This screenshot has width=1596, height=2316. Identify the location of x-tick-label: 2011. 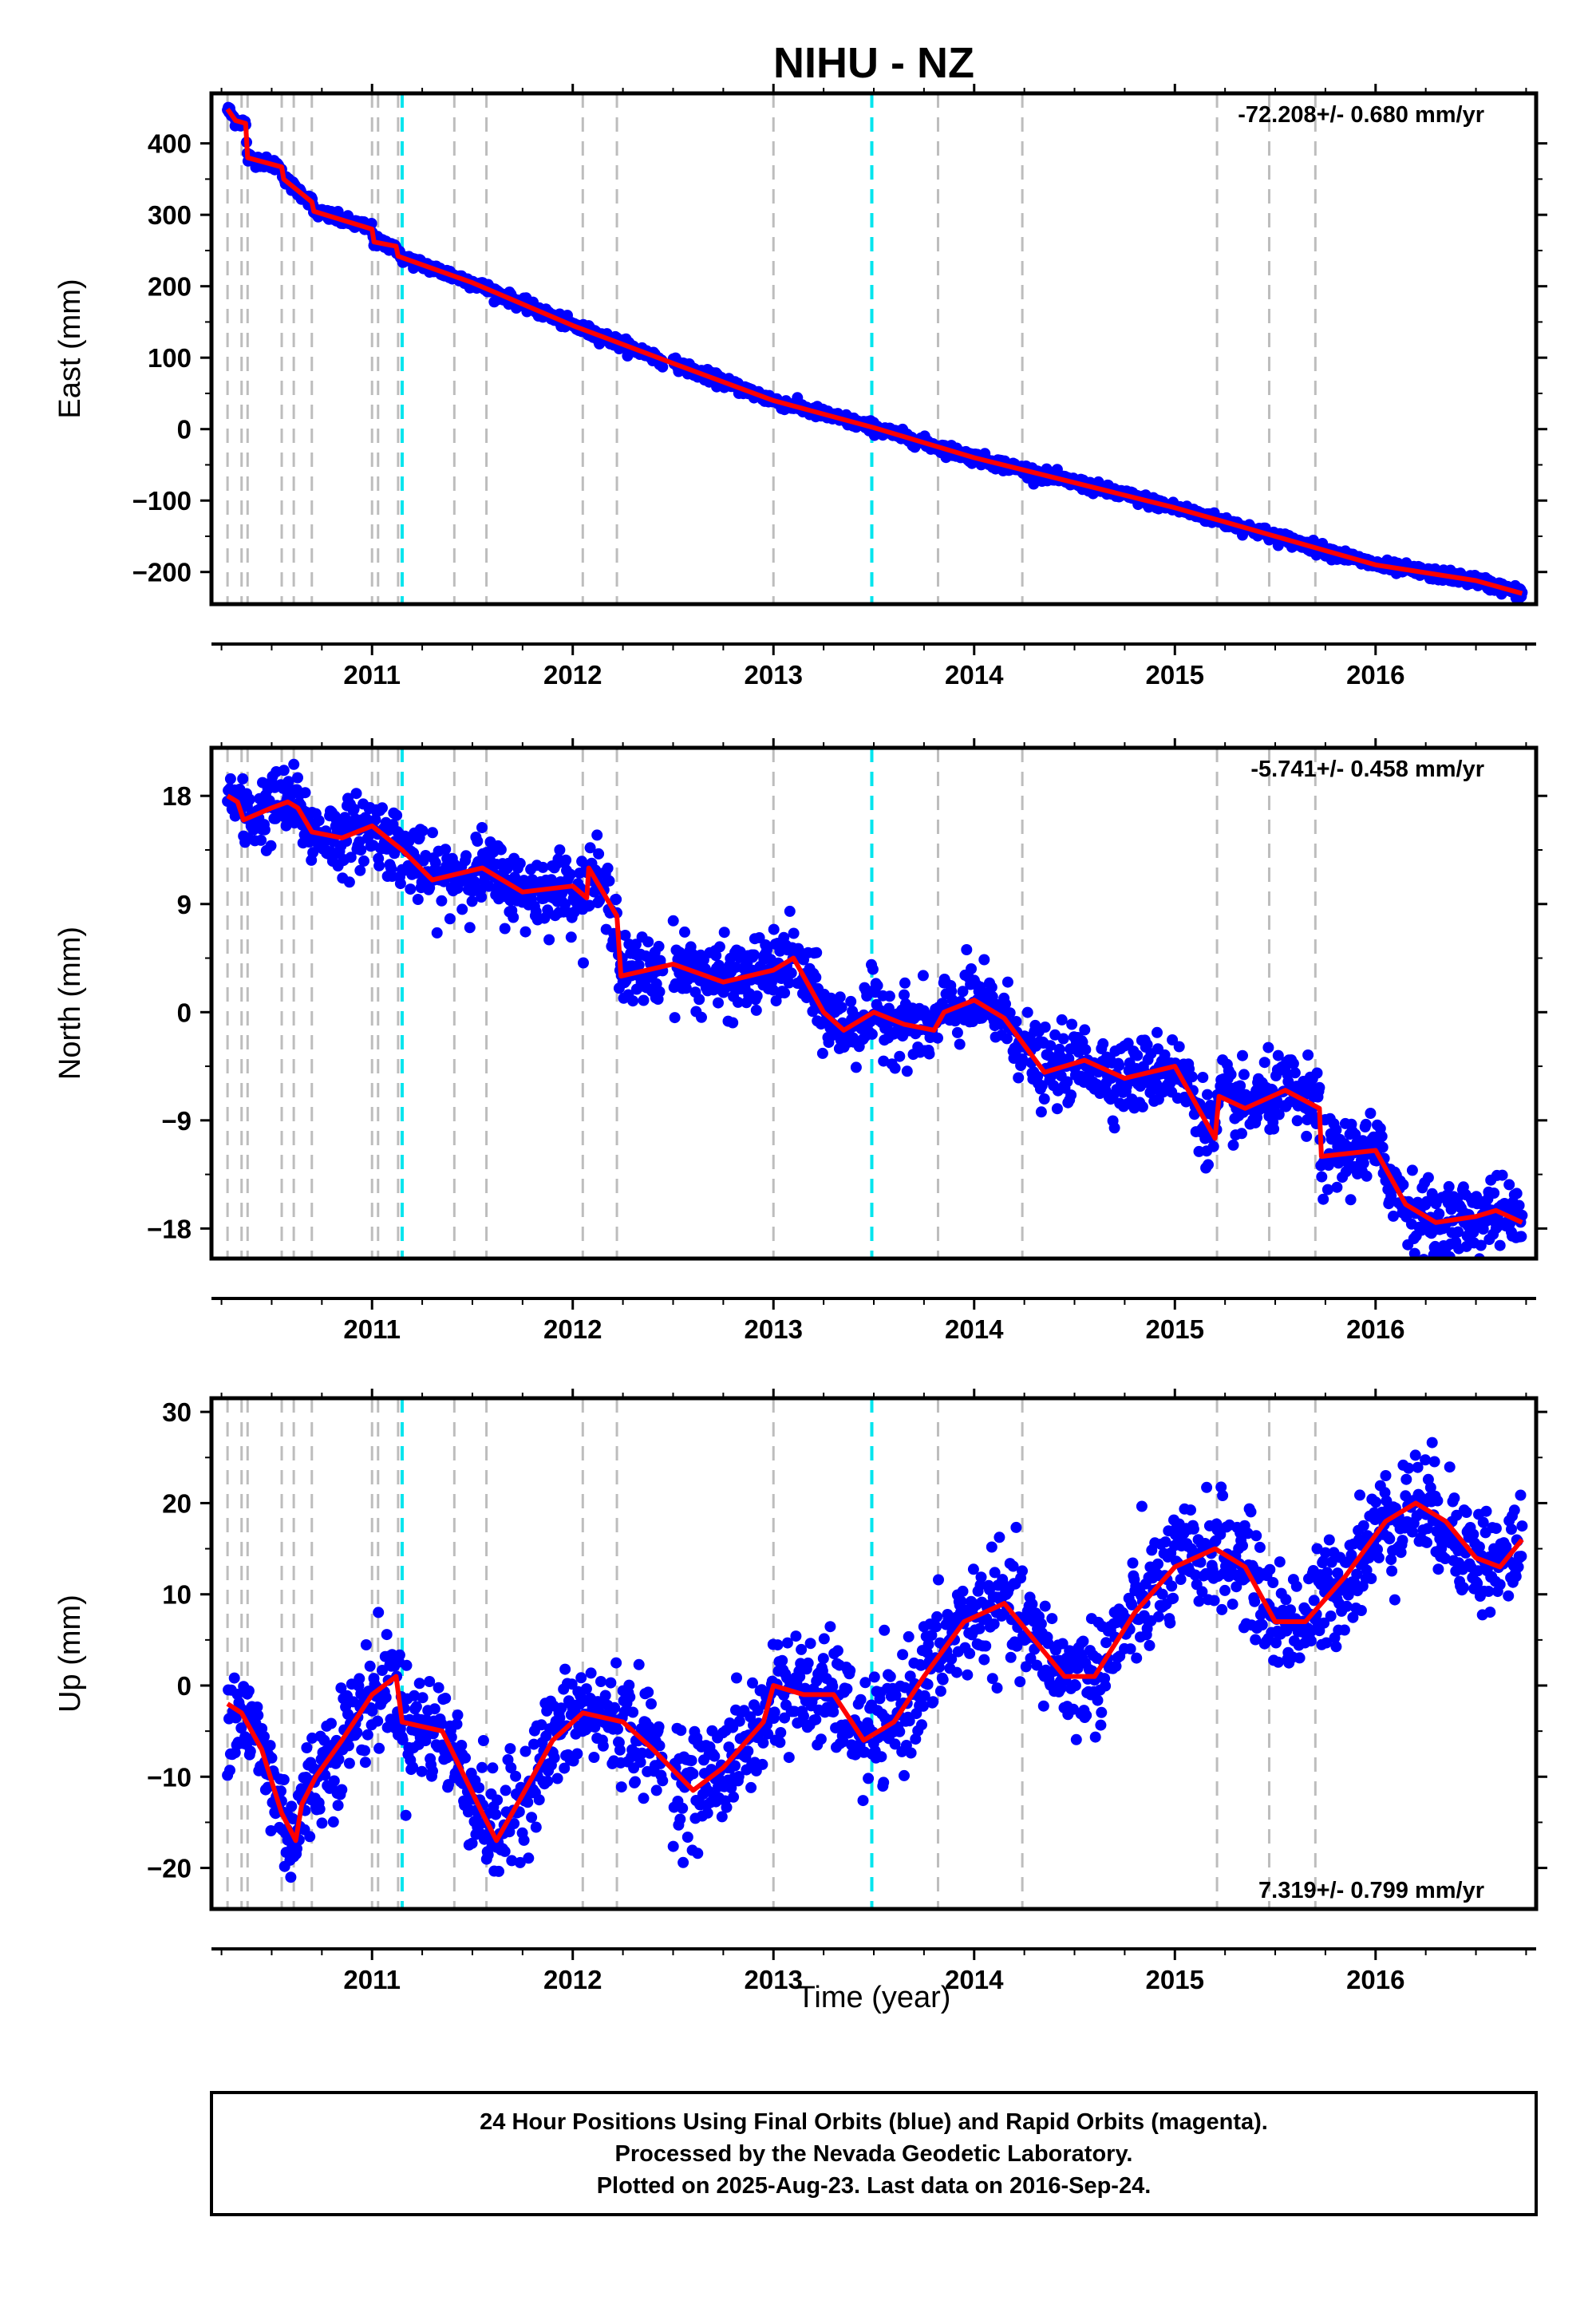
(372, 1329).